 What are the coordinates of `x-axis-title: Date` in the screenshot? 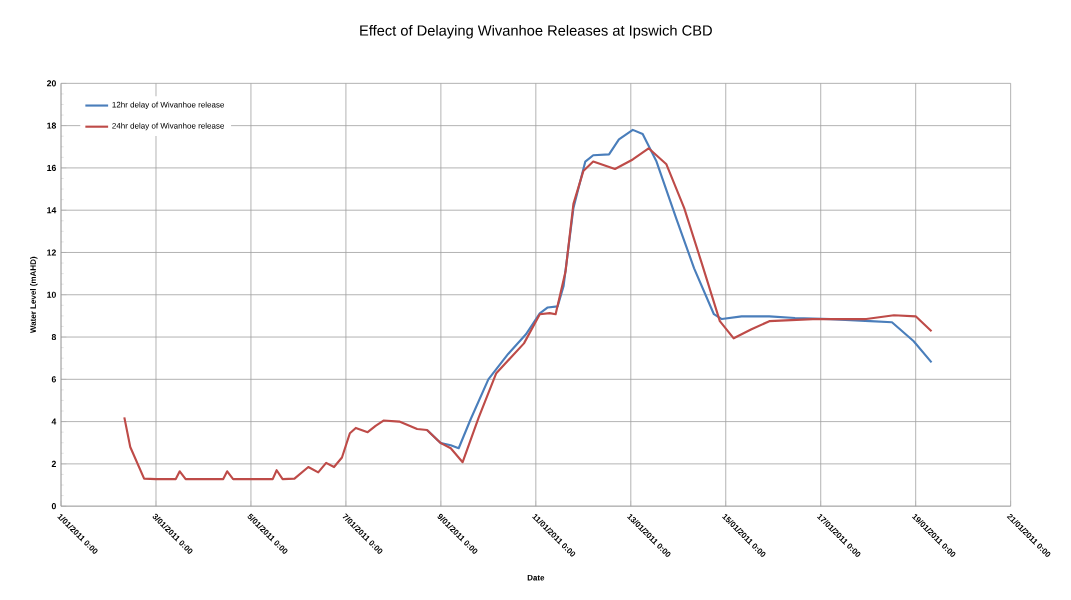 It's located at (536, 577).